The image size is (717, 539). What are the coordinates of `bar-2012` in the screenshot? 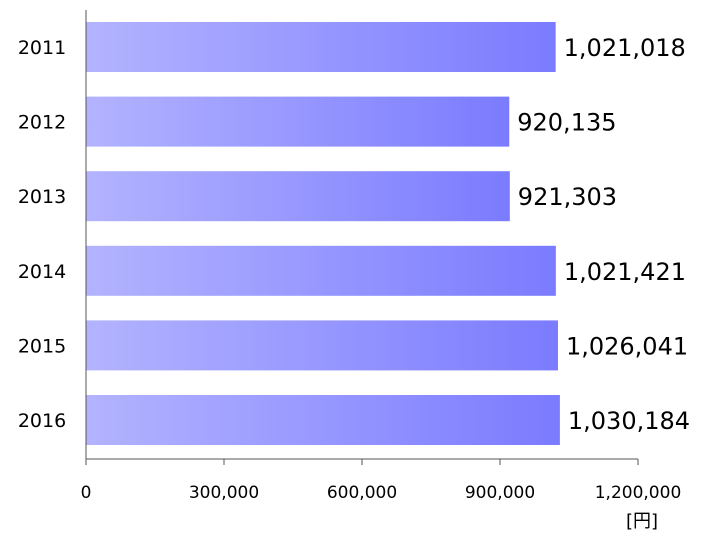 It's located at (298, 121).